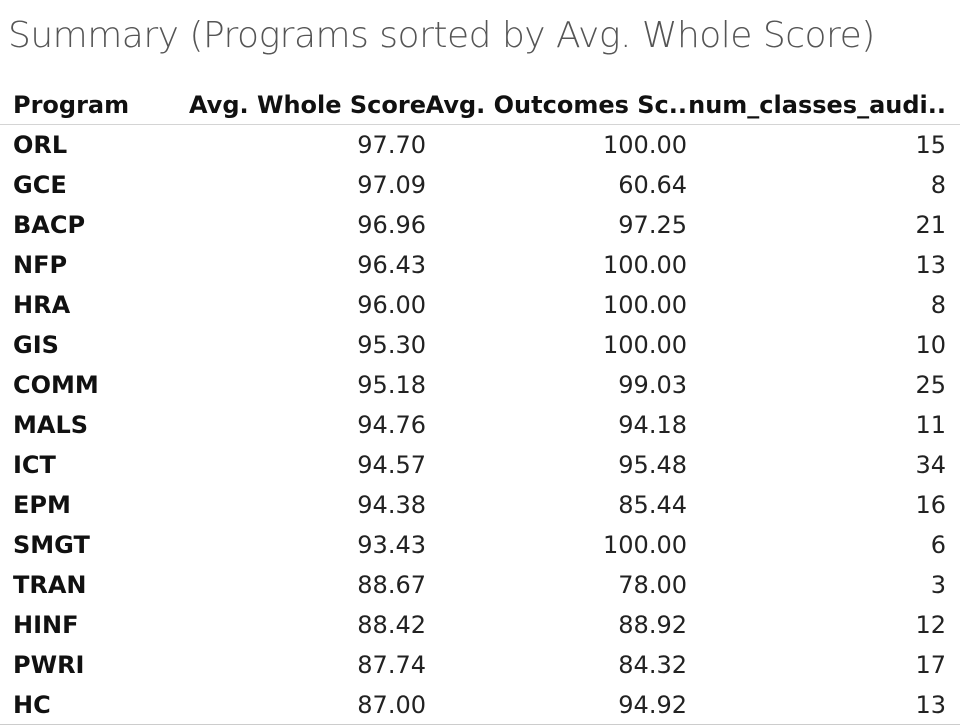 This screenshot has width=960, height=728. I want to click on avg-whole-score-cell: 88.67, so click(391, 585).